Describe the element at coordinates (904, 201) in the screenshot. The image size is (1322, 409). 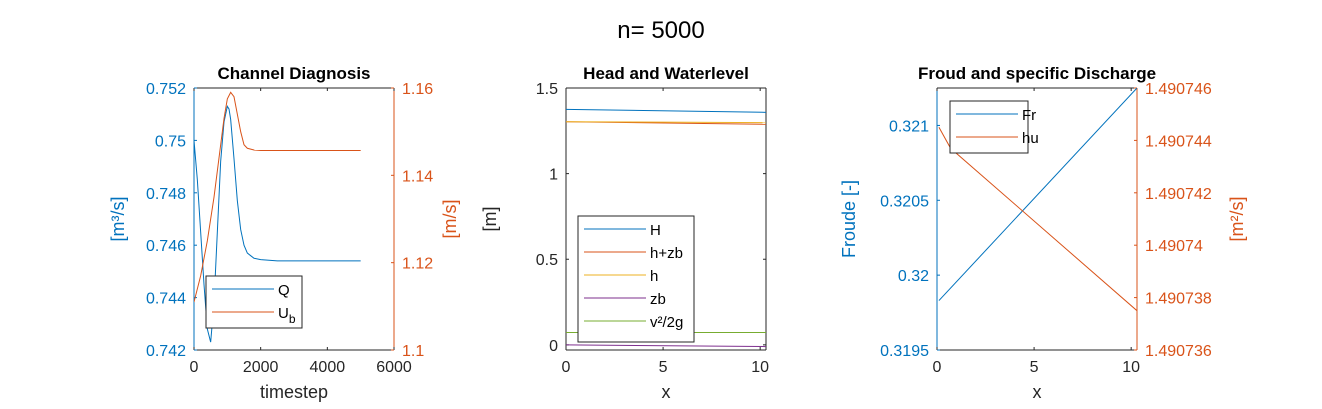
I see `y-tick-label-left: 0.3205` at that location.